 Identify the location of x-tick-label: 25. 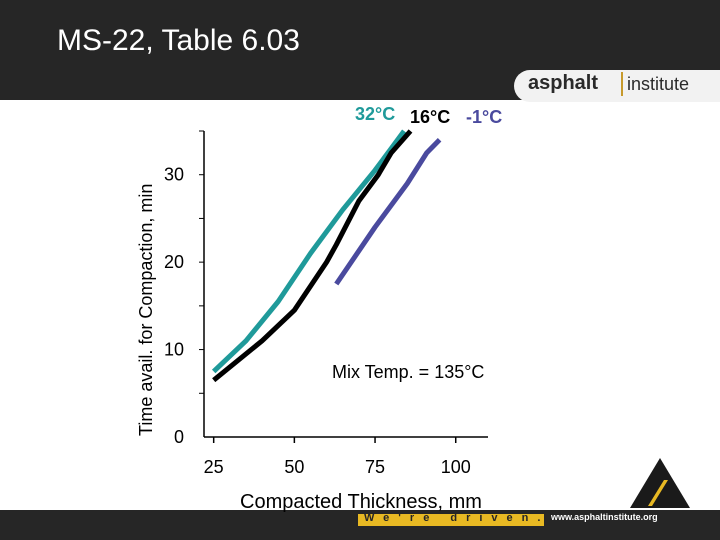
(214, 467).